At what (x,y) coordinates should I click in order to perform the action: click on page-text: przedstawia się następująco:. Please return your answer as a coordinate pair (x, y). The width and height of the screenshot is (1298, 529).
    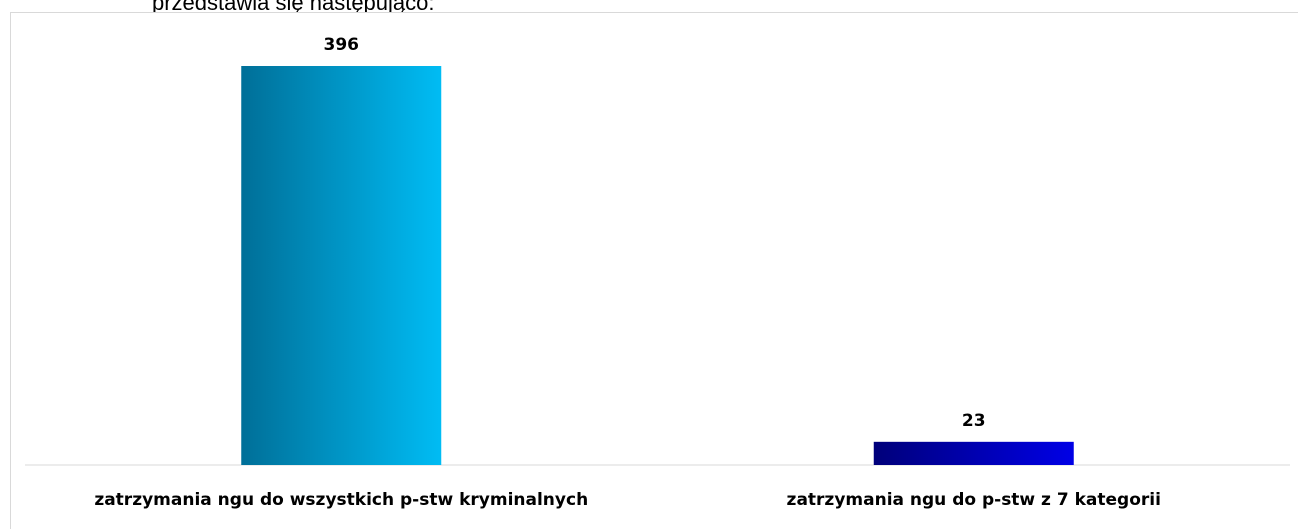
    Looking at the image, I should click on (293, 7).